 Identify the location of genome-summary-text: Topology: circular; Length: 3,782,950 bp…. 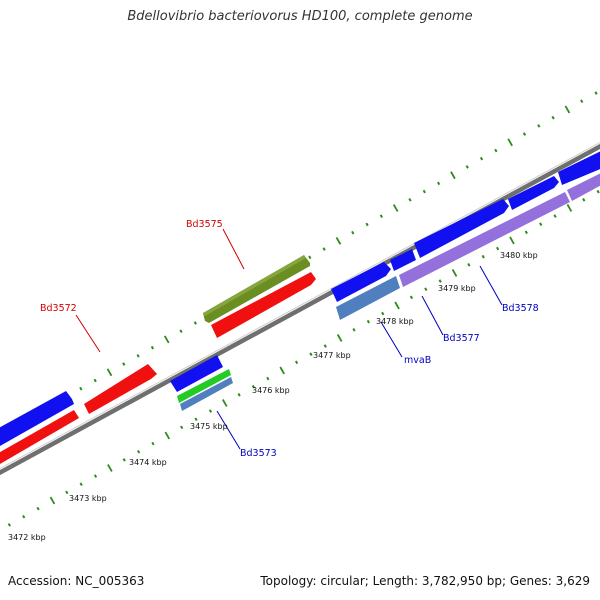
(425, 581).